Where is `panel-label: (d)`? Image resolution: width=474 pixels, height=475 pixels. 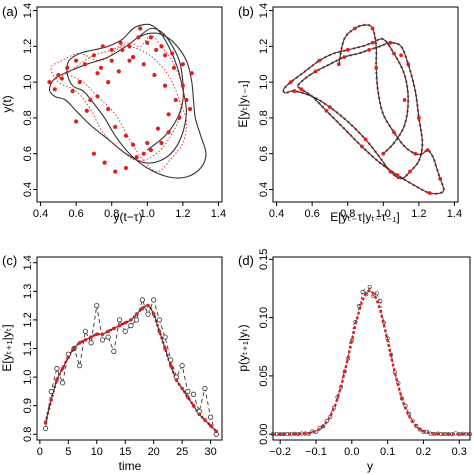 panel-label: (d) is located at coordinates (246, 260).